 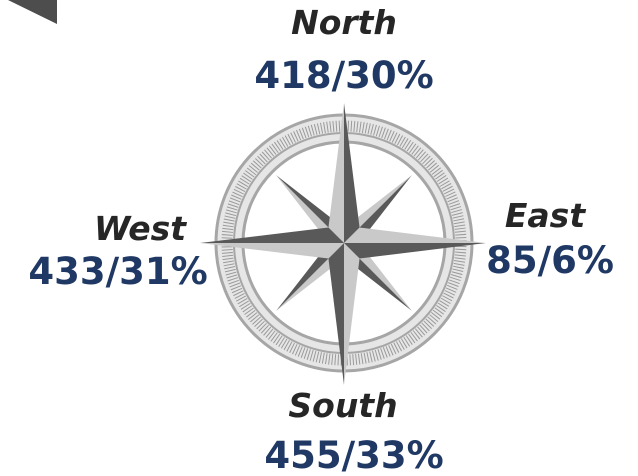 What do you see at coordinates (117, 271) in the screenshot?
I see `direction-value: 433/31%` at bounding box center [117, 271].